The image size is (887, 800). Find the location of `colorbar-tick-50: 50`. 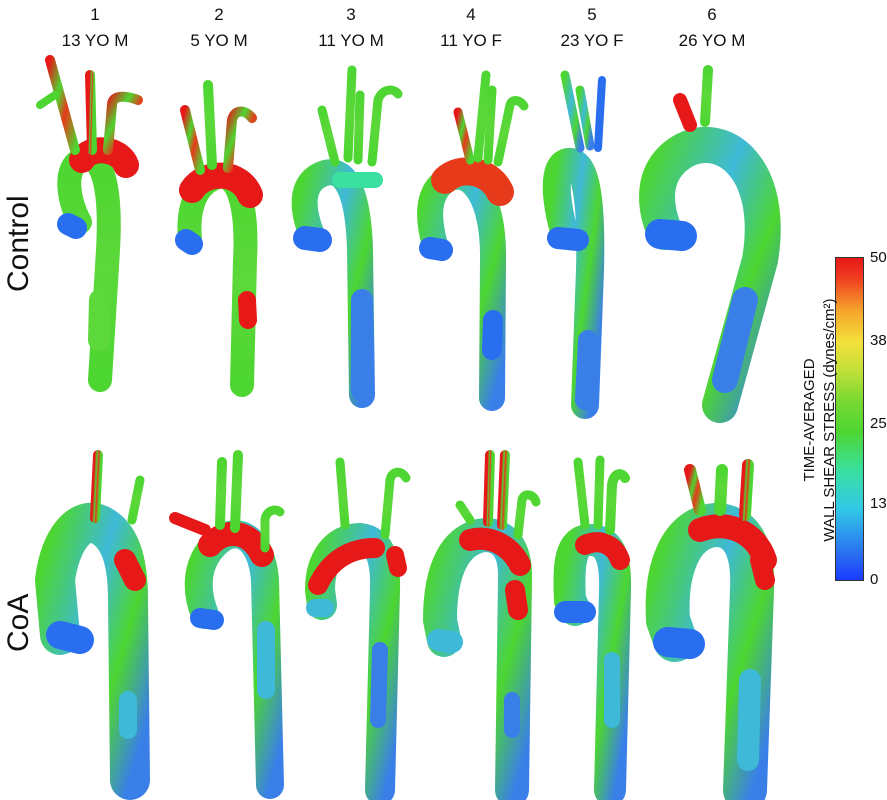

colorbar-tick-50: 50 is located at coordinates (878, 257).